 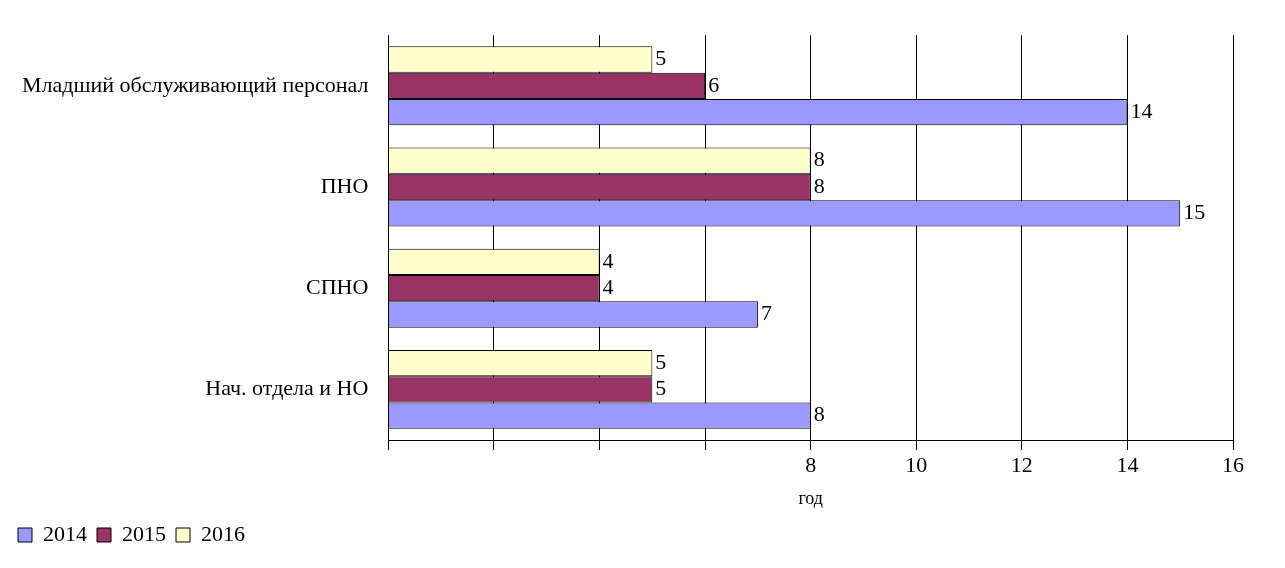 I want to click on data-label: 7, so click(x=766, y=313).